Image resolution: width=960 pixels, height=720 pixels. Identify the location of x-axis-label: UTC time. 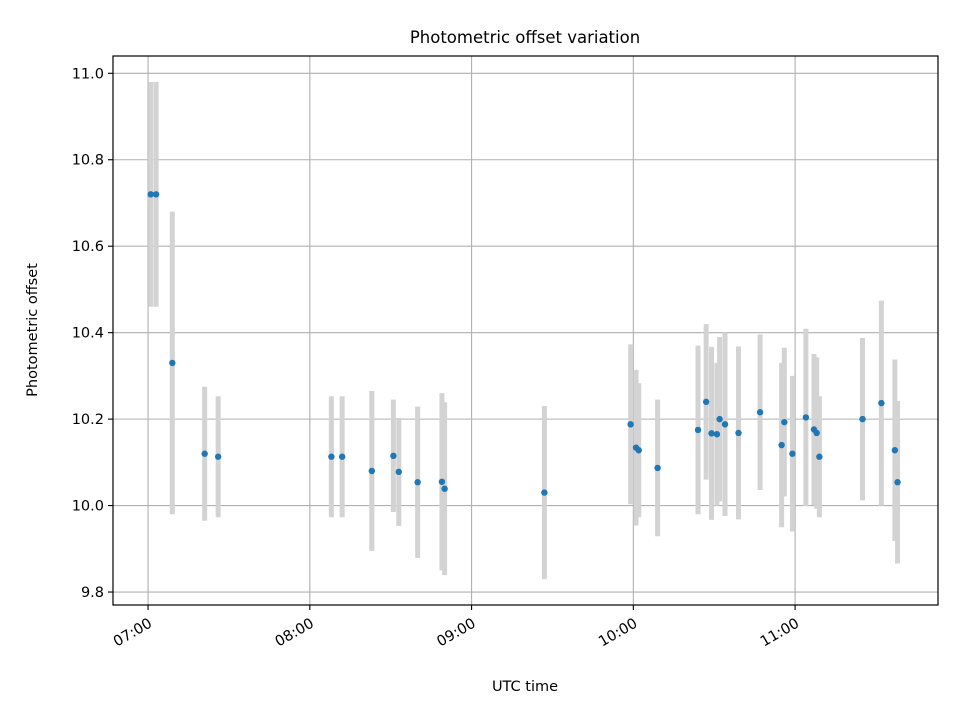
(525, 687).